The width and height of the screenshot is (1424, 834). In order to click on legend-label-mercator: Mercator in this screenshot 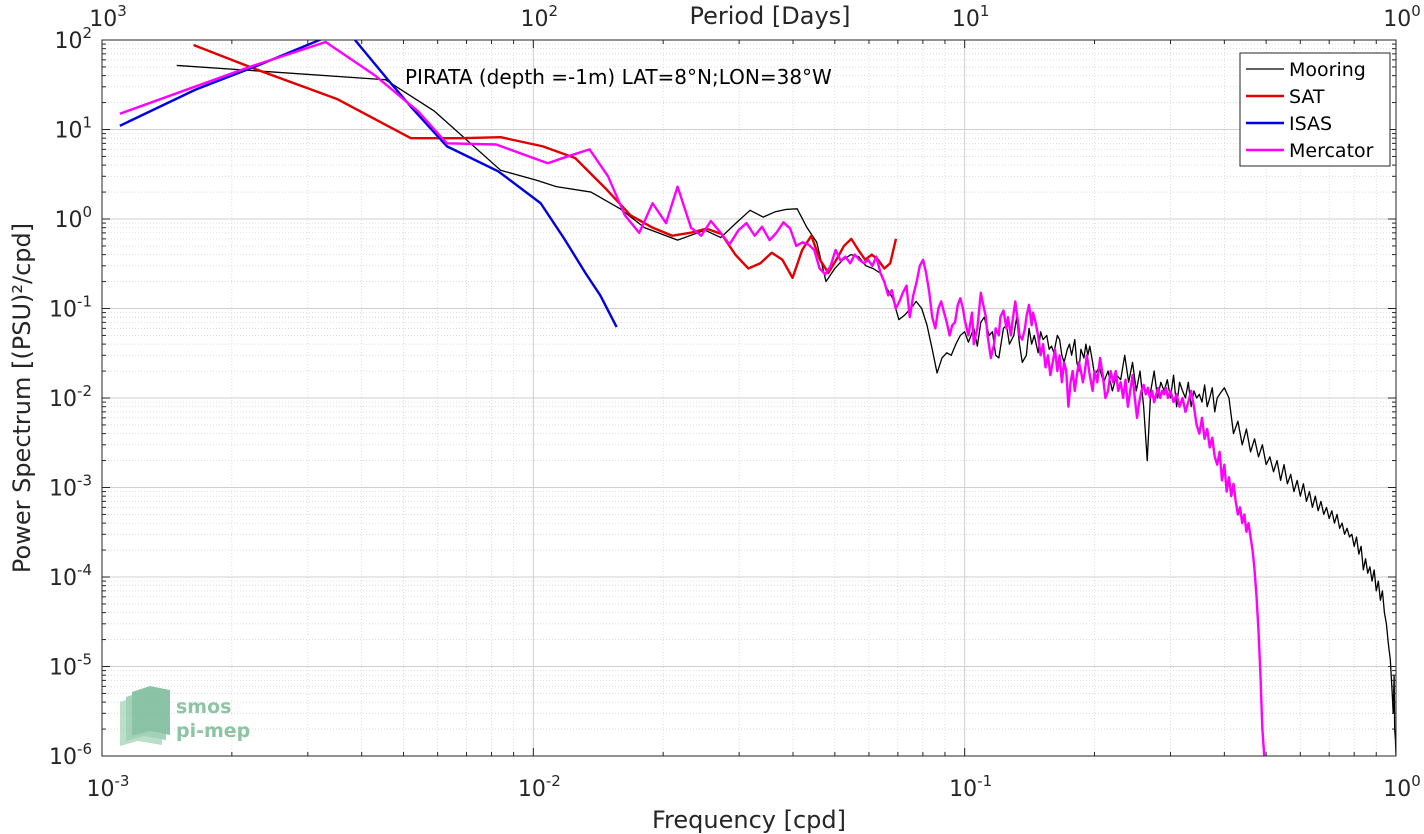, I will do `click(1331, 151)`.